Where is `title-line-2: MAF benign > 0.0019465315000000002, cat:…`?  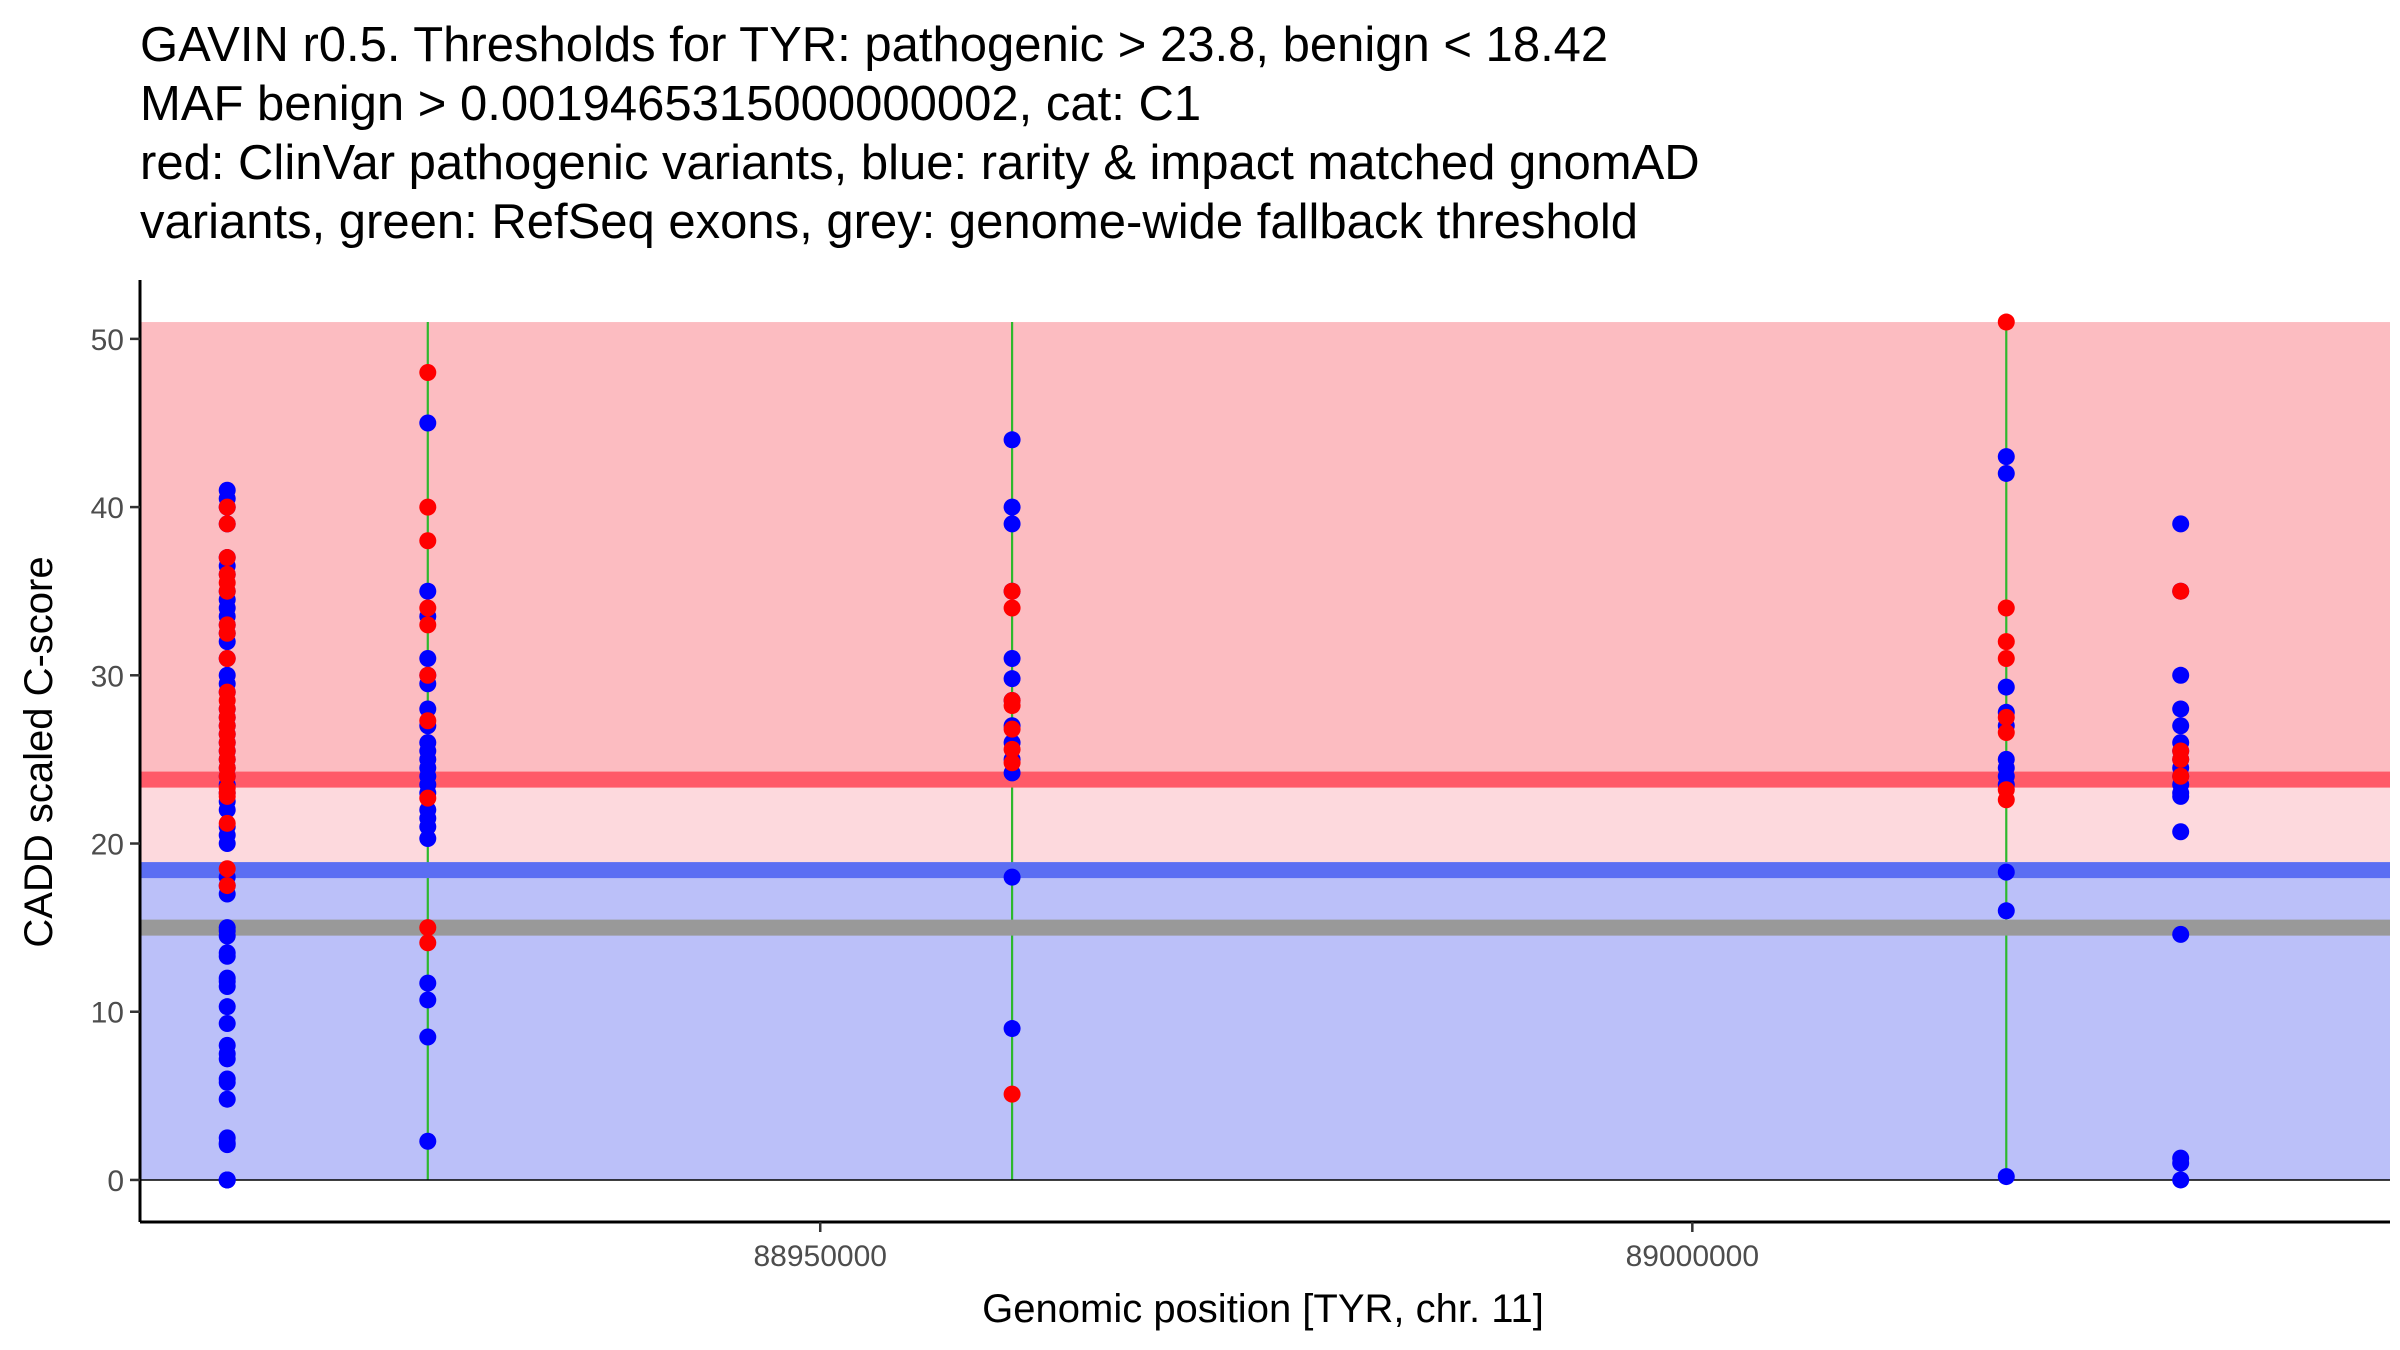
title-line-2: MAF benign > 0.0019465315000000002, cat:… is located at coordinates (671, 104).